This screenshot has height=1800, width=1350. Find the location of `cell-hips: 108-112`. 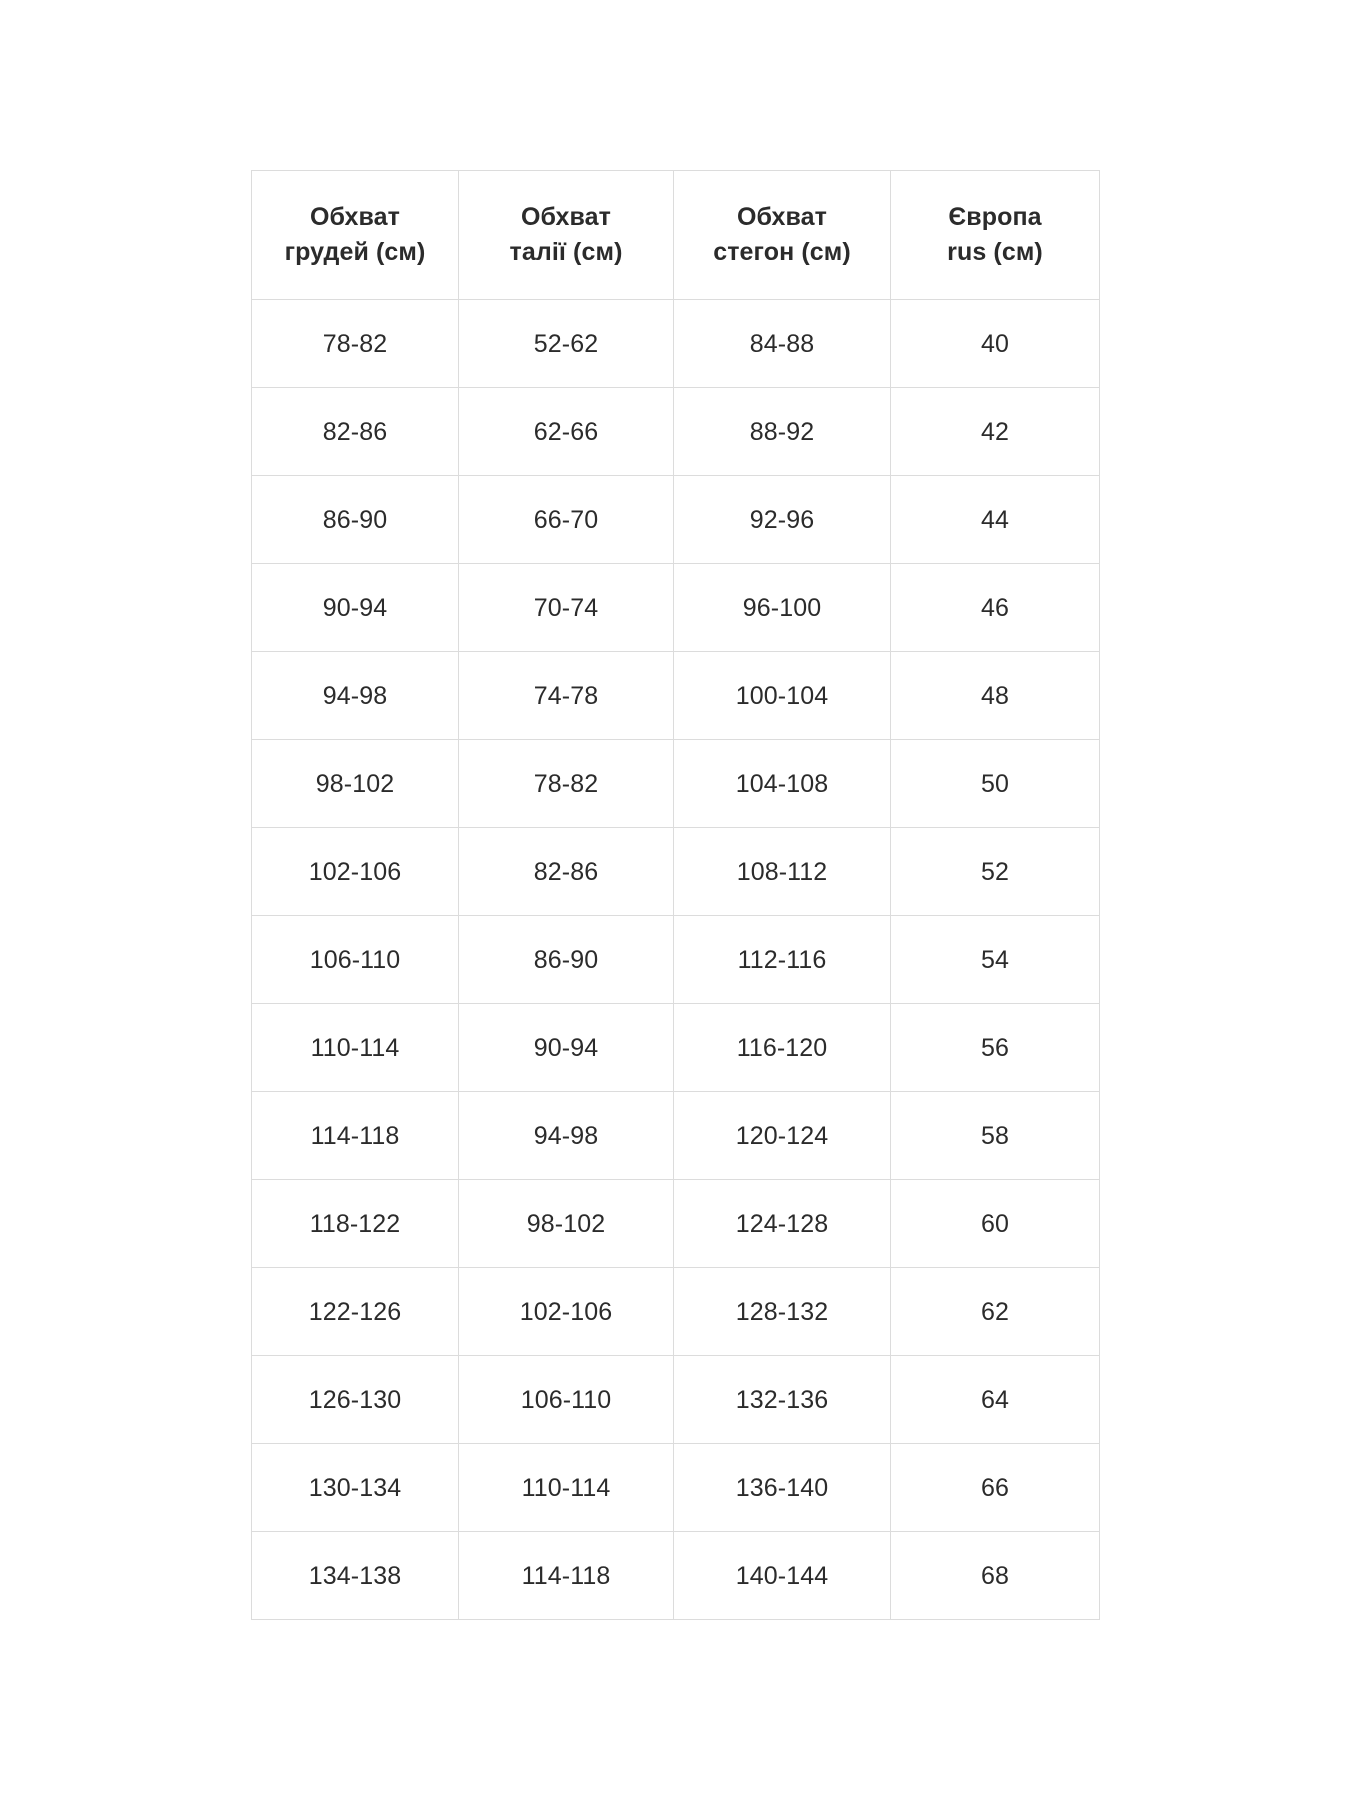

cell-hips: 108-112 is located at coordinates (782, 871).